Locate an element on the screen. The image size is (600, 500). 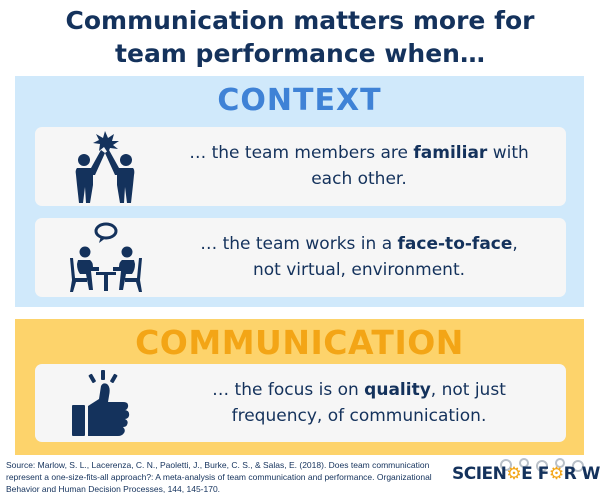
familiar-text-pre: … the team members are is located at coordinates (301, 153).